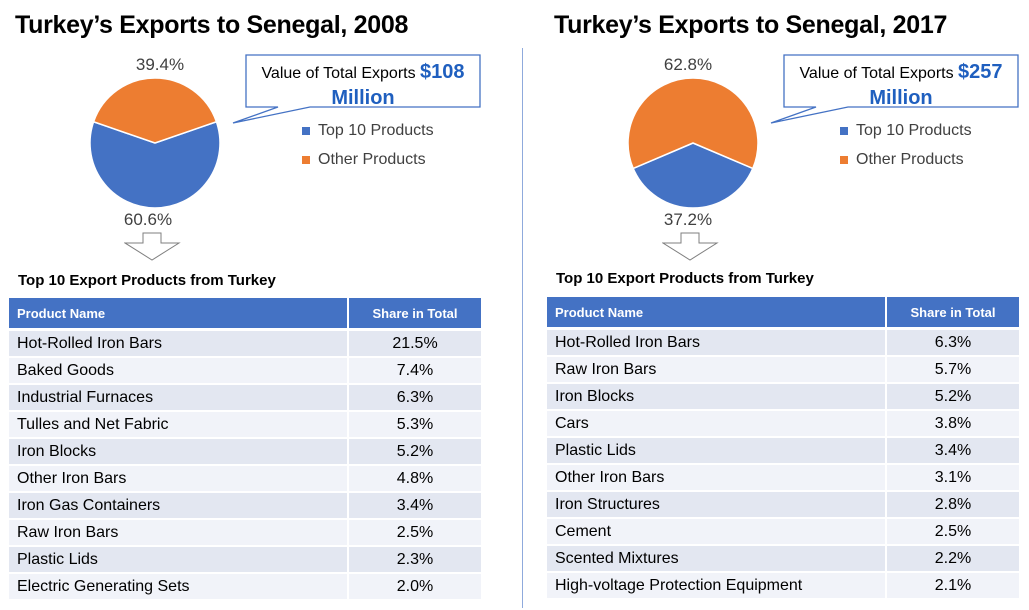  Describe the element at coordinates (414, 342) in the screenshot. I see `product-share: 21.5%` at that location.